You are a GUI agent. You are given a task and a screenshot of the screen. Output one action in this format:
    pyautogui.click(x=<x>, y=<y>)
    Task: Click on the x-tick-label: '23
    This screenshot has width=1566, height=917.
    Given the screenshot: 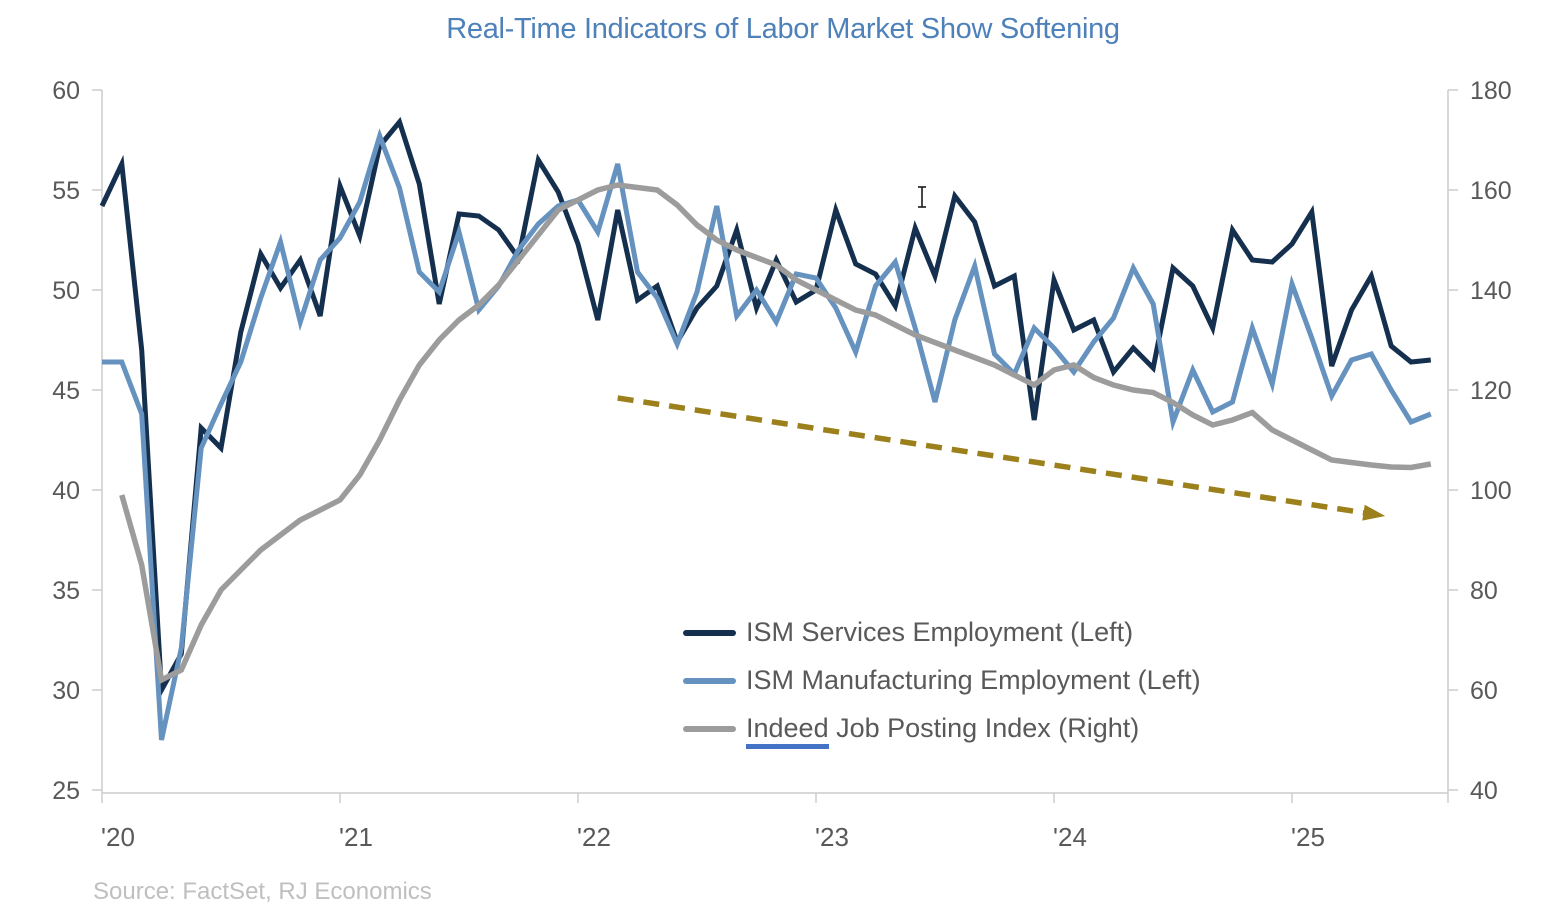 What is the action you would take?
    pyautogui.click(x=832, y=837)
    